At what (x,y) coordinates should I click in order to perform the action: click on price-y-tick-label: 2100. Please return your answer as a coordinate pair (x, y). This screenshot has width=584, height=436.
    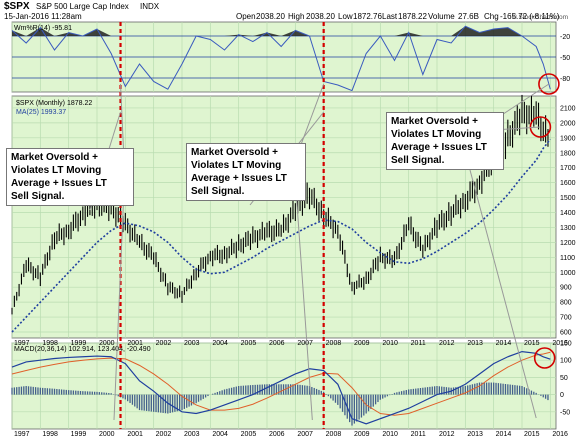
    Looking at the image, I should click on (568, 108).